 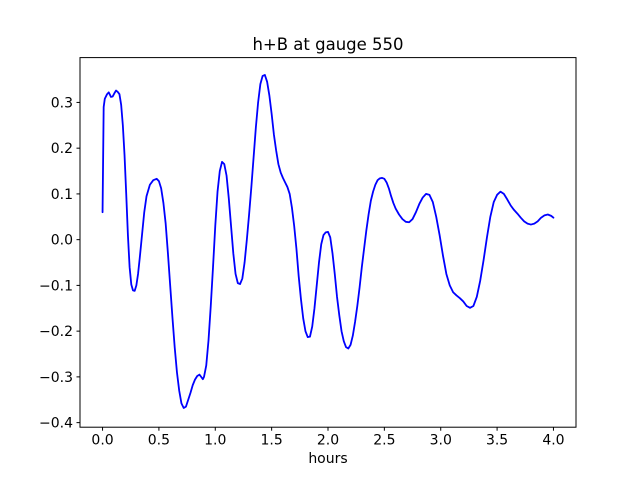 I want to click on x-axis-label: hours, so click(x=327, y=459).